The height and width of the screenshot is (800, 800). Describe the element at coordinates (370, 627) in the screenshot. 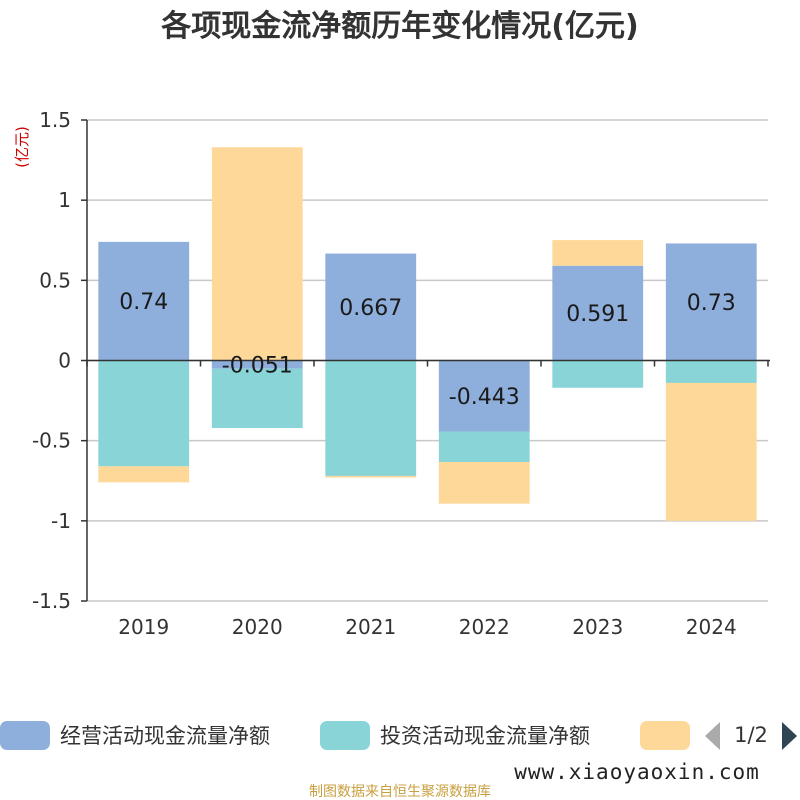

I see `x-tick-label: 2021` at that location.